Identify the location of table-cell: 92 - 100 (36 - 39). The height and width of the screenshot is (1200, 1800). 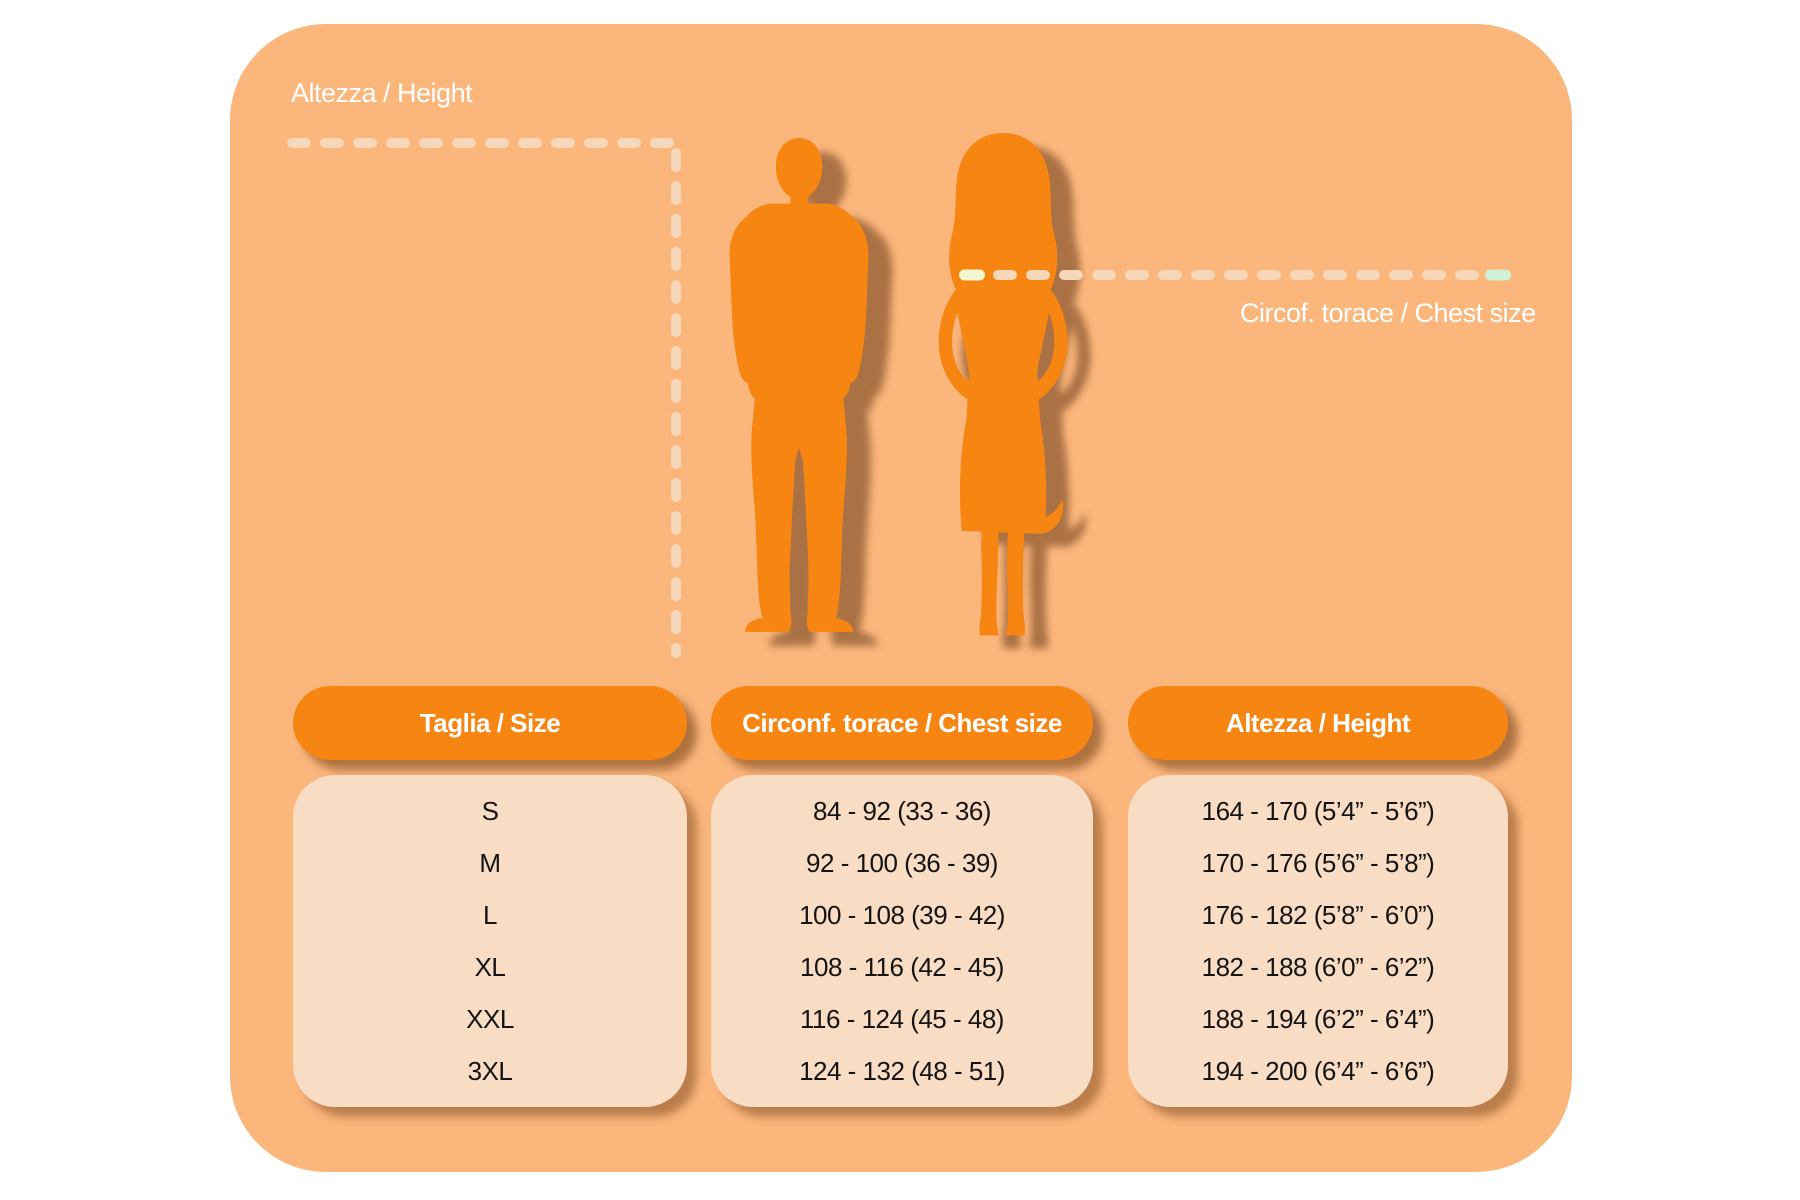
(902, 862).